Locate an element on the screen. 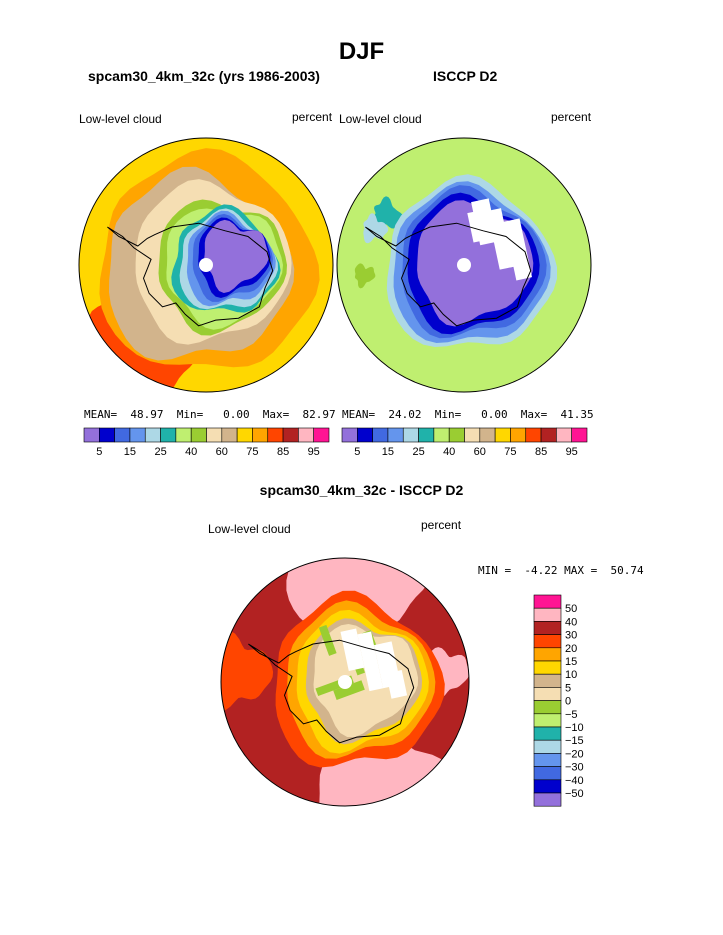 This screenshot has width=723, height=935. colorbar1-tick-label: 25 is located at coordinates (160, 452).